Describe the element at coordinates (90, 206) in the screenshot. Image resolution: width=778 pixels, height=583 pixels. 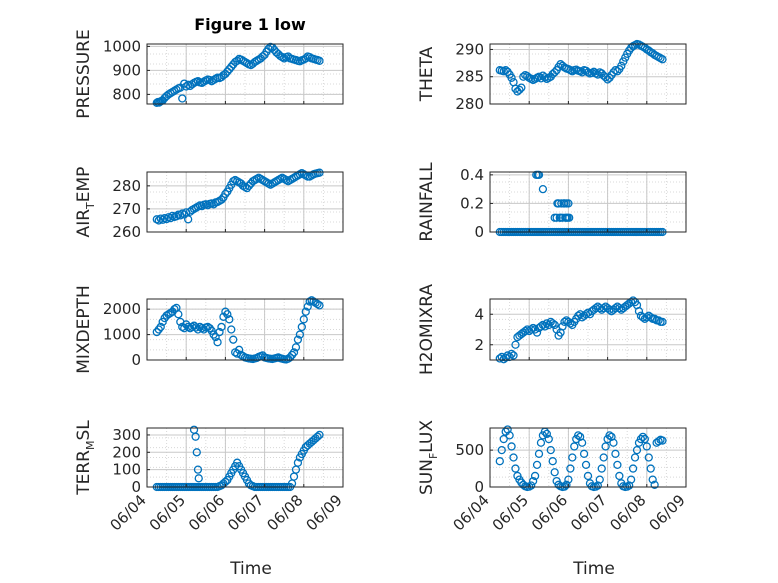
I see `y-axis-label-subscript: T` at that location.